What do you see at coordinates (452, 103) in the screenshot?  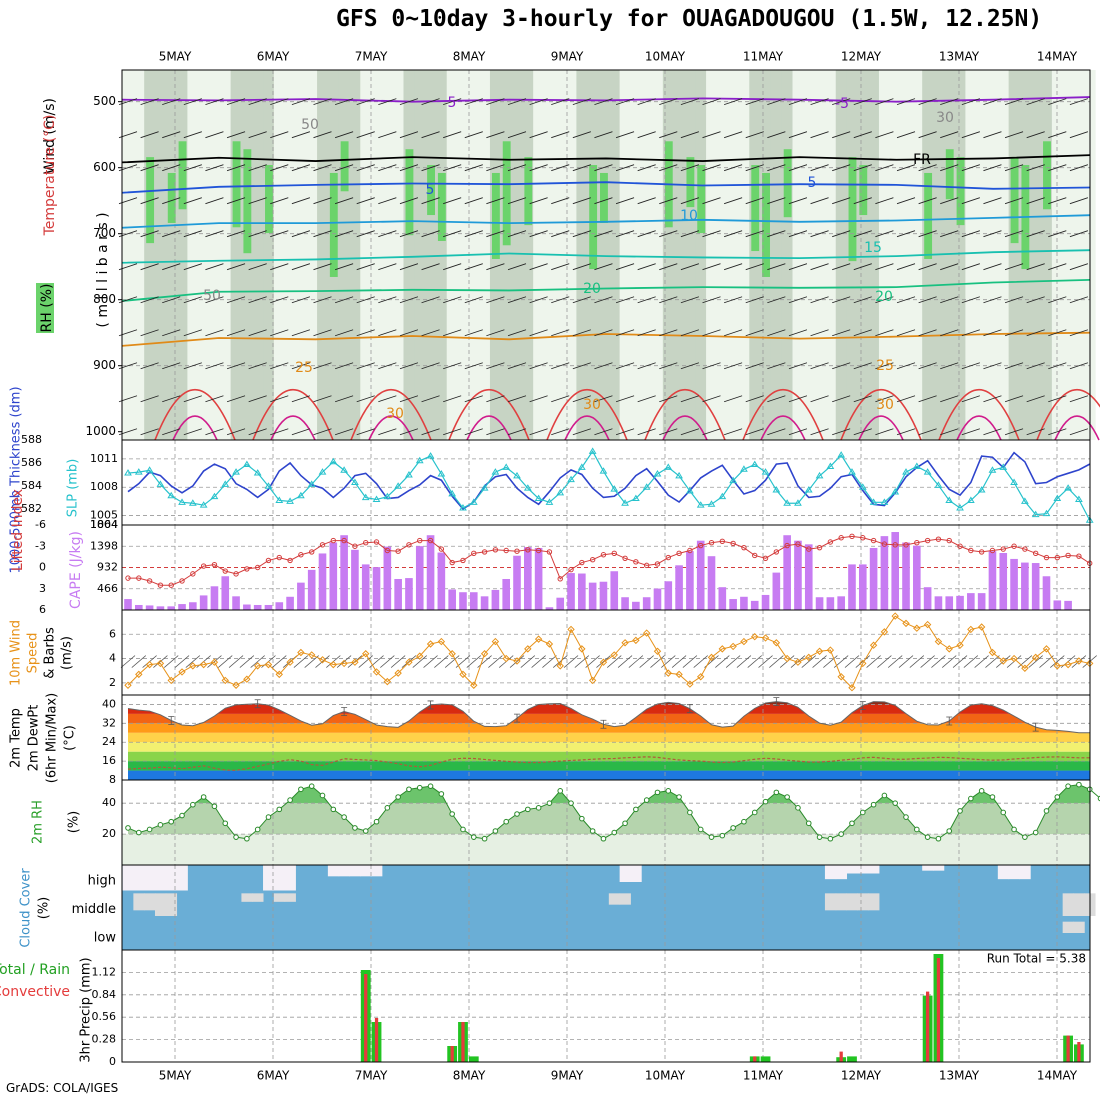 I see `contour-label: 5` at bounding box center [452, 103].